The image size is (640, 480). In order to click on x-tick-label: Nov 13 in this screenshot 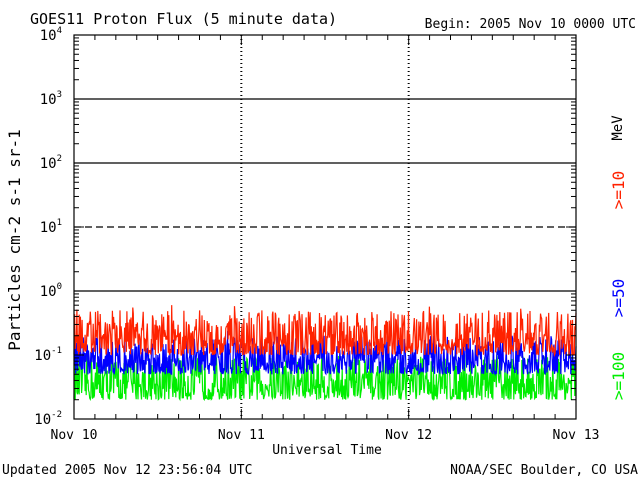, I will do `click(576, 435)`.